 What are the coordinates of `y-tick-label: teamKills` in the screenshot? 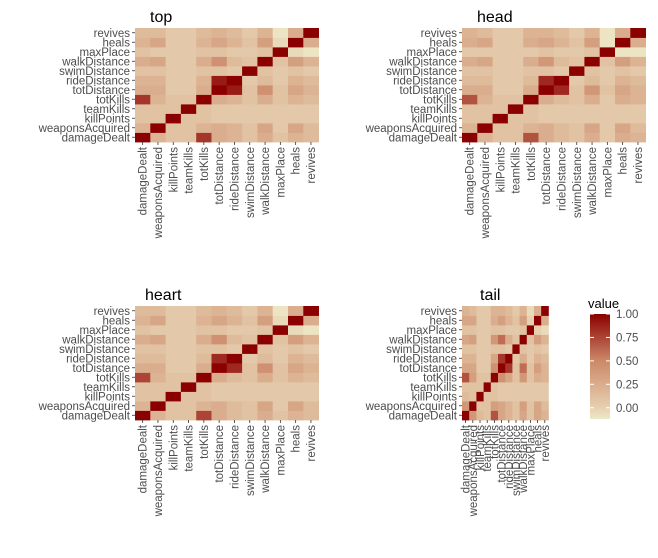 It's located at (106, 110).